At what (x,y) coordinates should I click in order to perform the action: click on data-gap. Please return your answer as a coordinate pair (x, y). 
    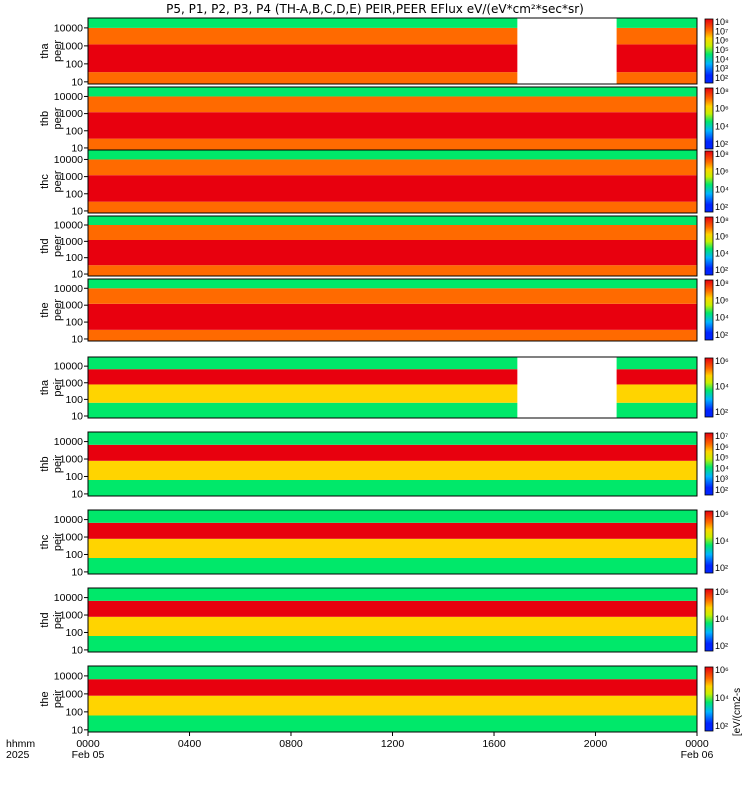
    Looking at the image, I should click on (567, 51).